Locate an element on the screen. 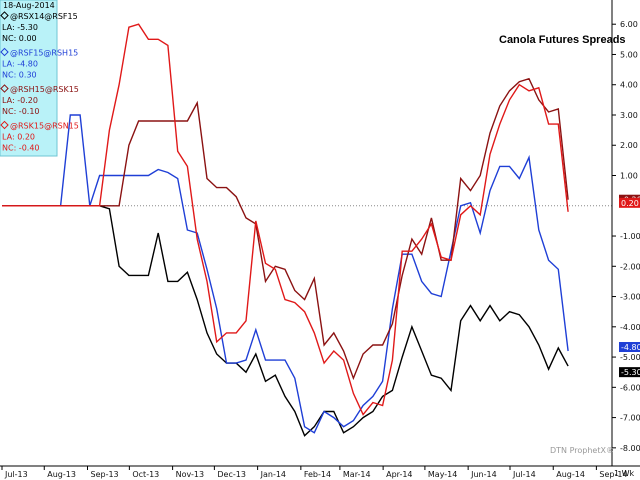 Image resolution: width=640 pixels, height=480 pixels. y-tick-label: -5.00 is located at coordinates (630, 357).